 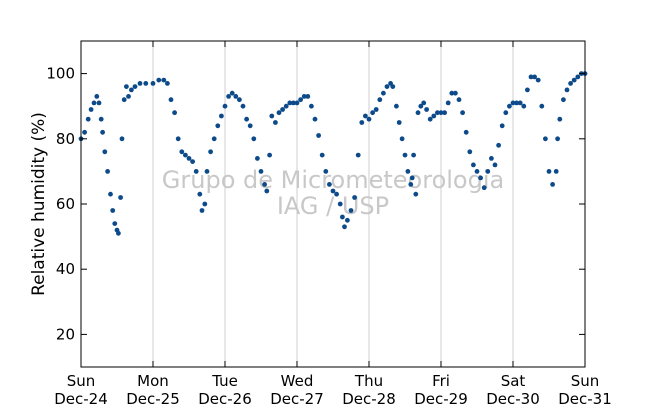 I want to click on y-tick-label-4: 100, so click(x=60, y=74).